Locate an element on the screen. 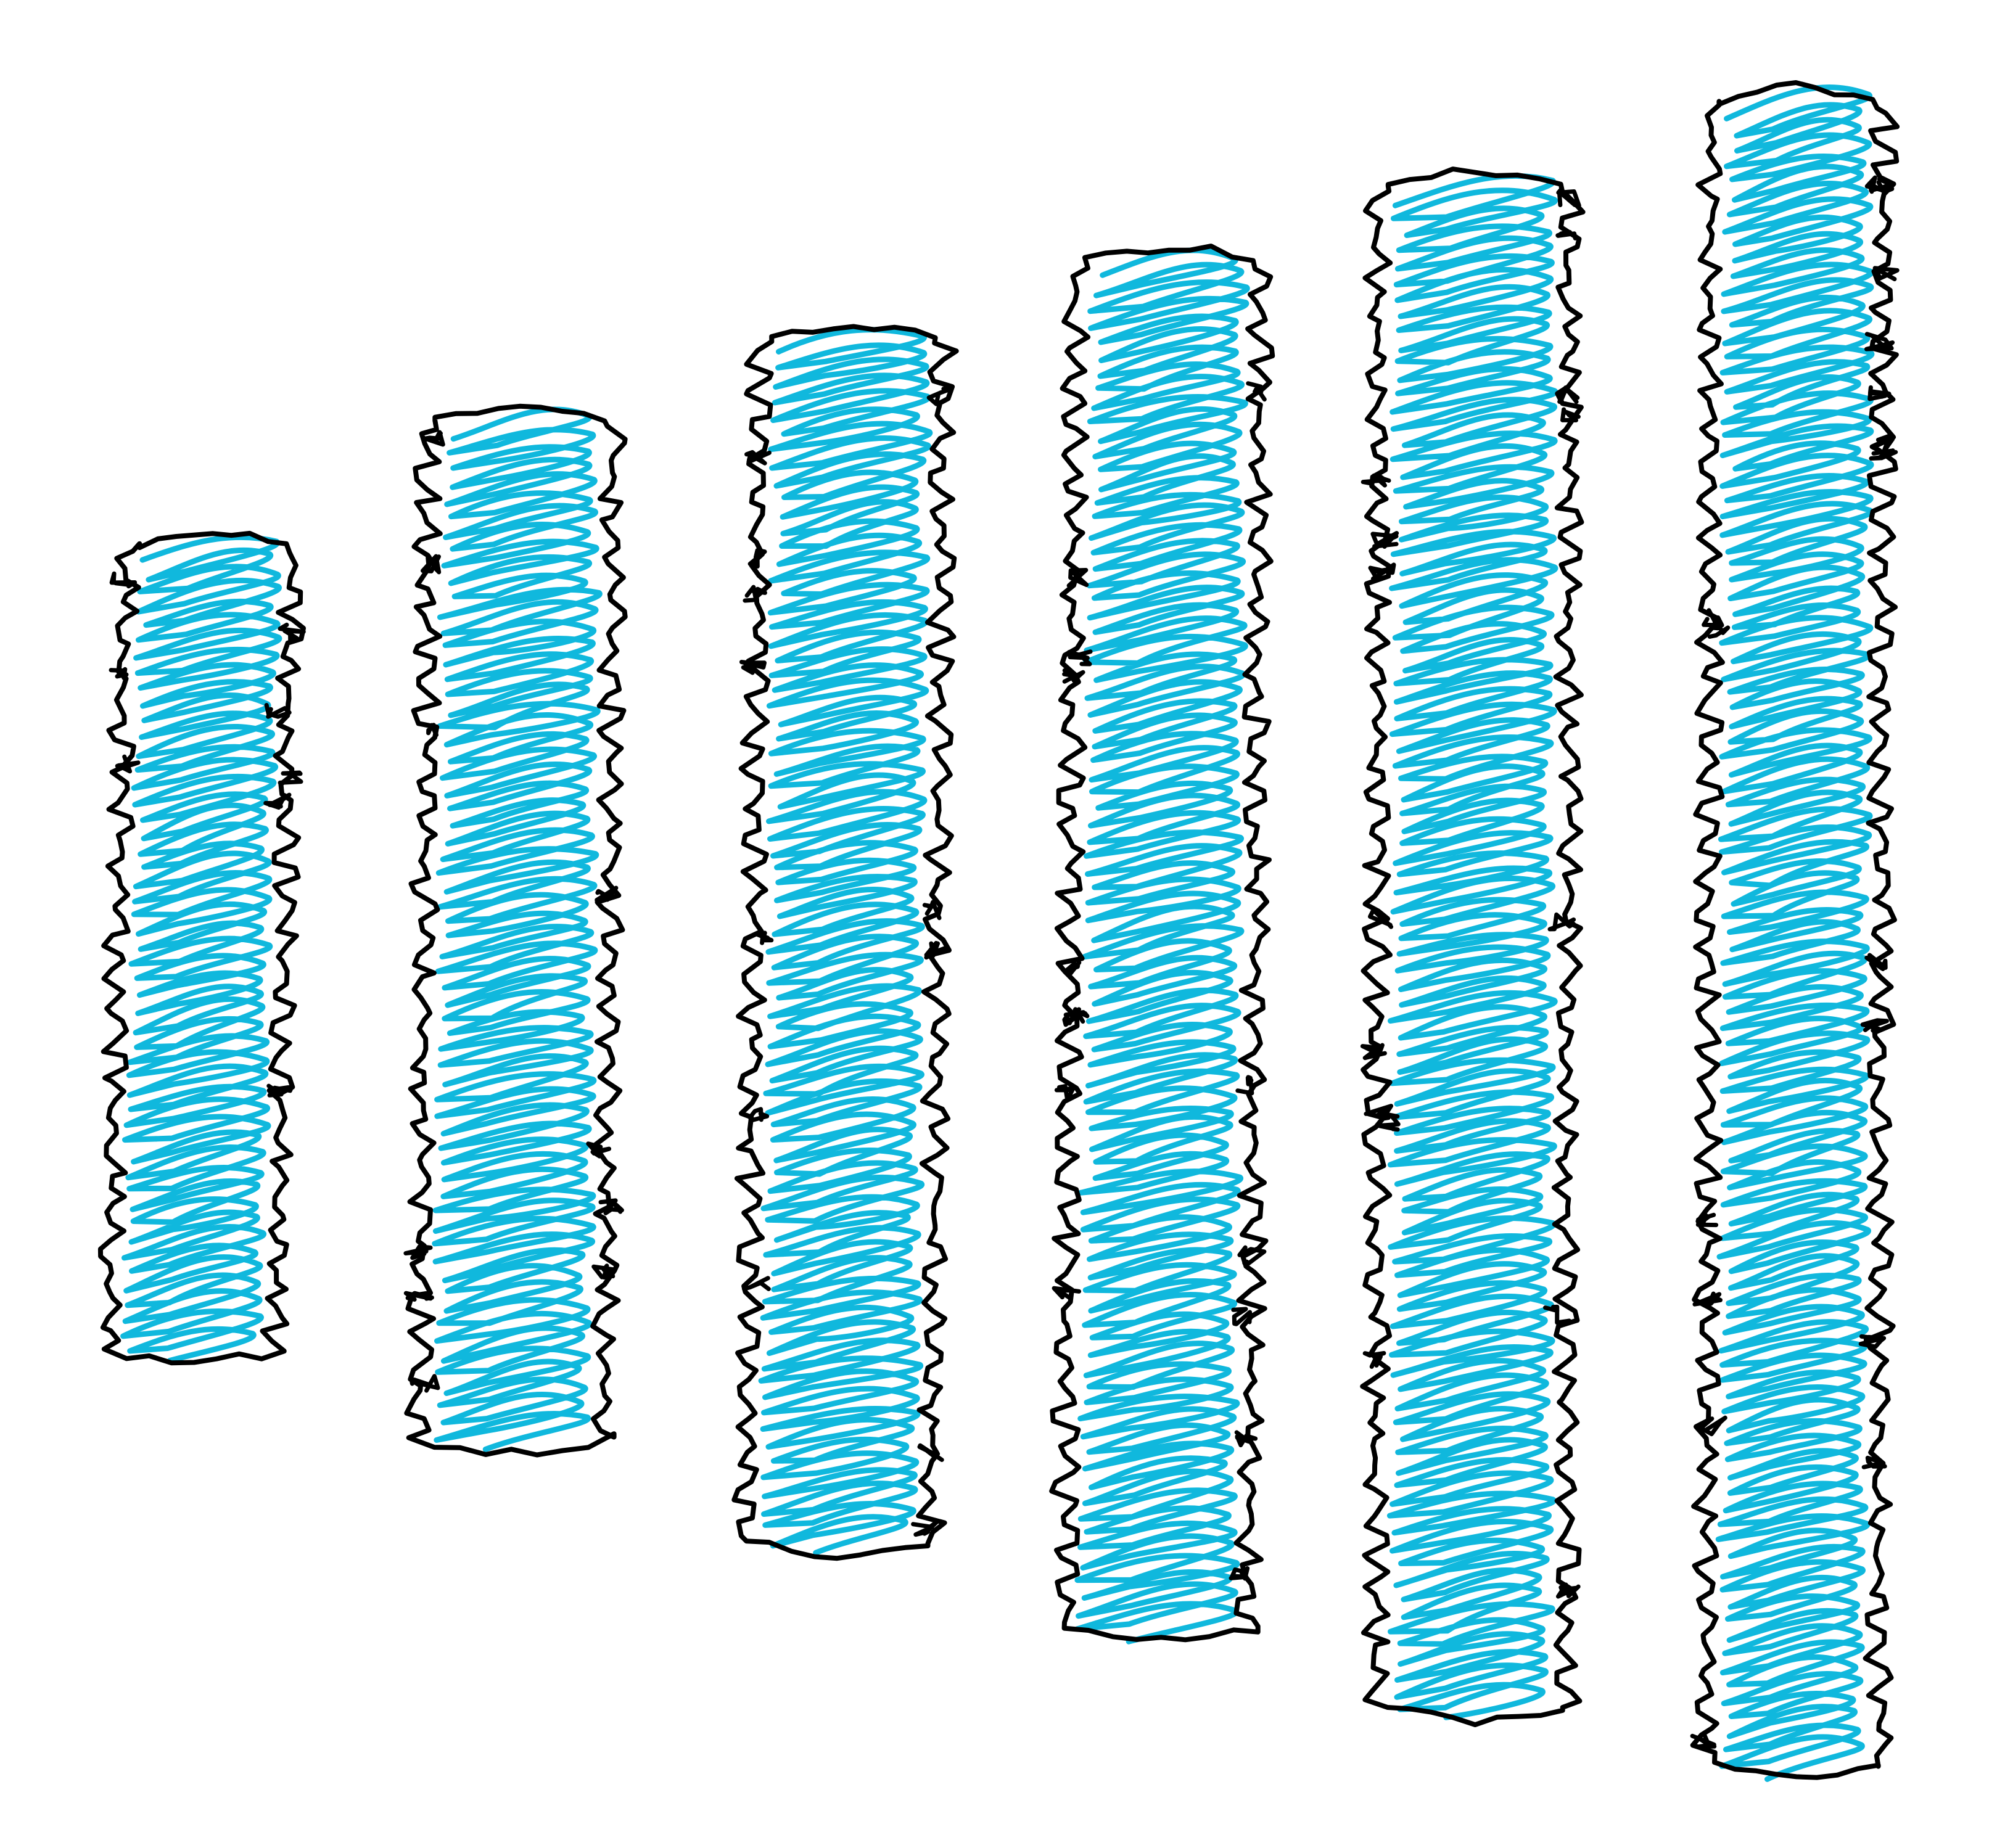  strand-2-outline is located at coordinates (516, 930).